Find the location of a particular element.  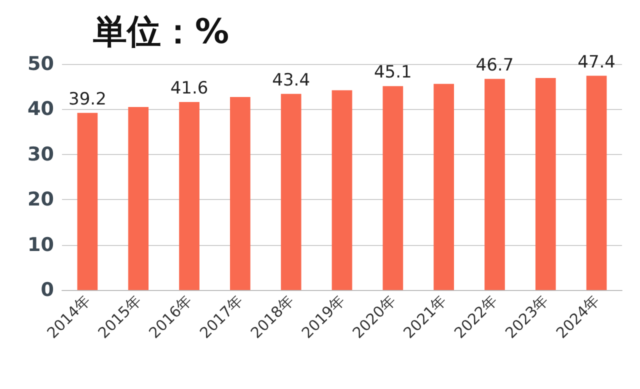

data-label: 45.1 is located at coordinates (393, 72).